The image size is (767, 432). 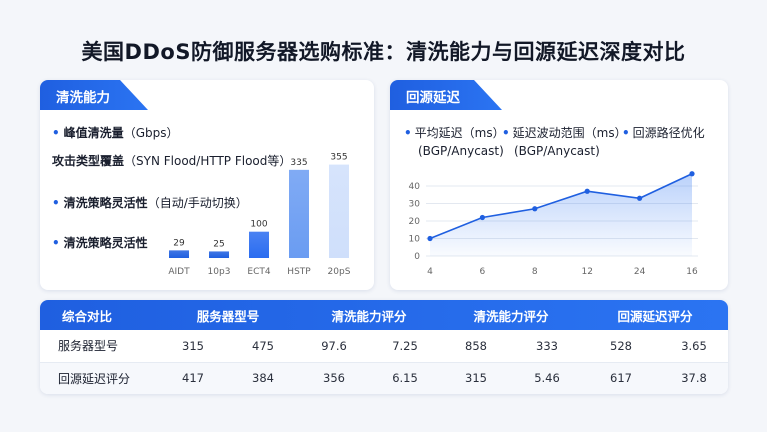 What do you see at coordinates (87, 316) in the screenshot?
I see `table-header-label: 综合对比` at bounding box center [87, 316].